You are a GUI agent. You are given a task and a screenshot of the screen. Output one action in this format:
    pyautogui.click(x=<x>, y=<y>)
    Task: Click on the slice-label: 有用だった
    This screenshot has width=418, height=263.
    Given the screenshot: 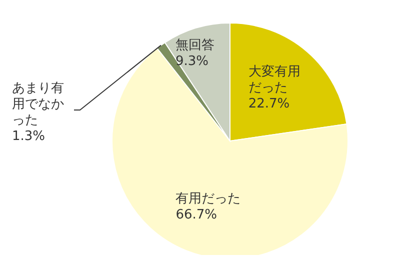 What is the action you would take?
    pyautogui.click(x=208, y=199)
    